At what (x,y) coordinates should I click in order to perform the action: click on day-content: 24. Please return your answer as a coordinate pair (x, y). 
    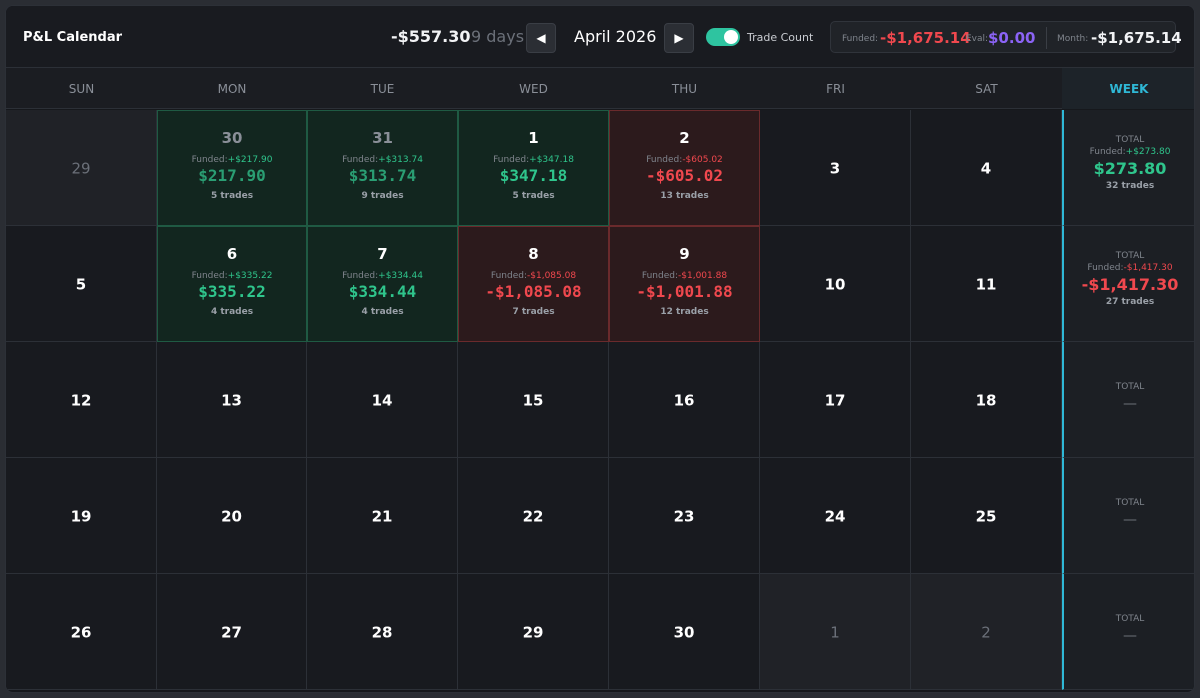
    Looking at the image, I should click on (835, 515).